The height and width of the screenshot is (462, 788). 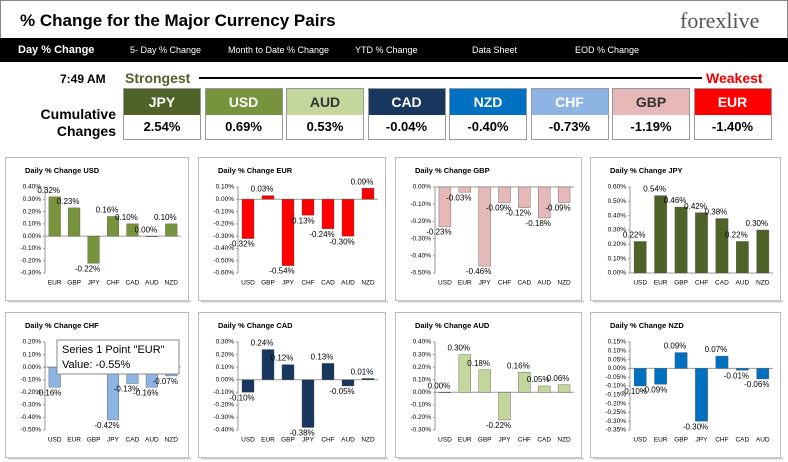 I want to click on value-label: -0.32%, so click(x=241, y=244).